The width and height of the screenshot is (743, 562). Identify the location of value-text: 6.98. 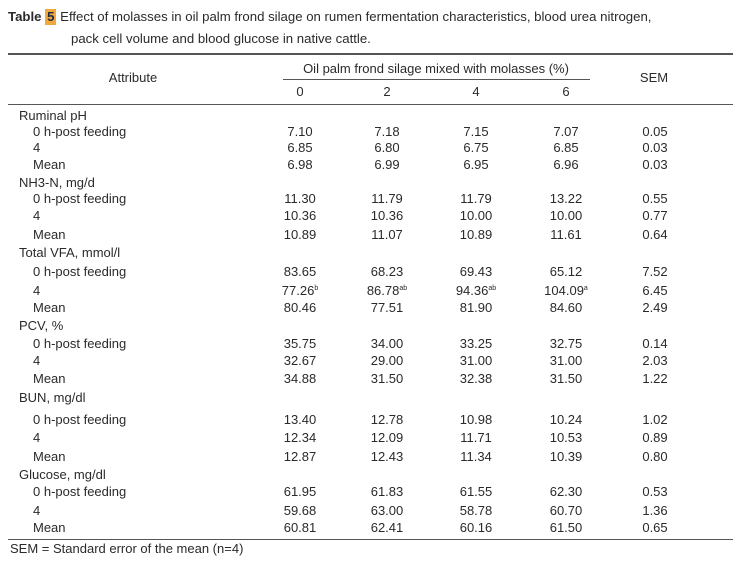
(300, 164).